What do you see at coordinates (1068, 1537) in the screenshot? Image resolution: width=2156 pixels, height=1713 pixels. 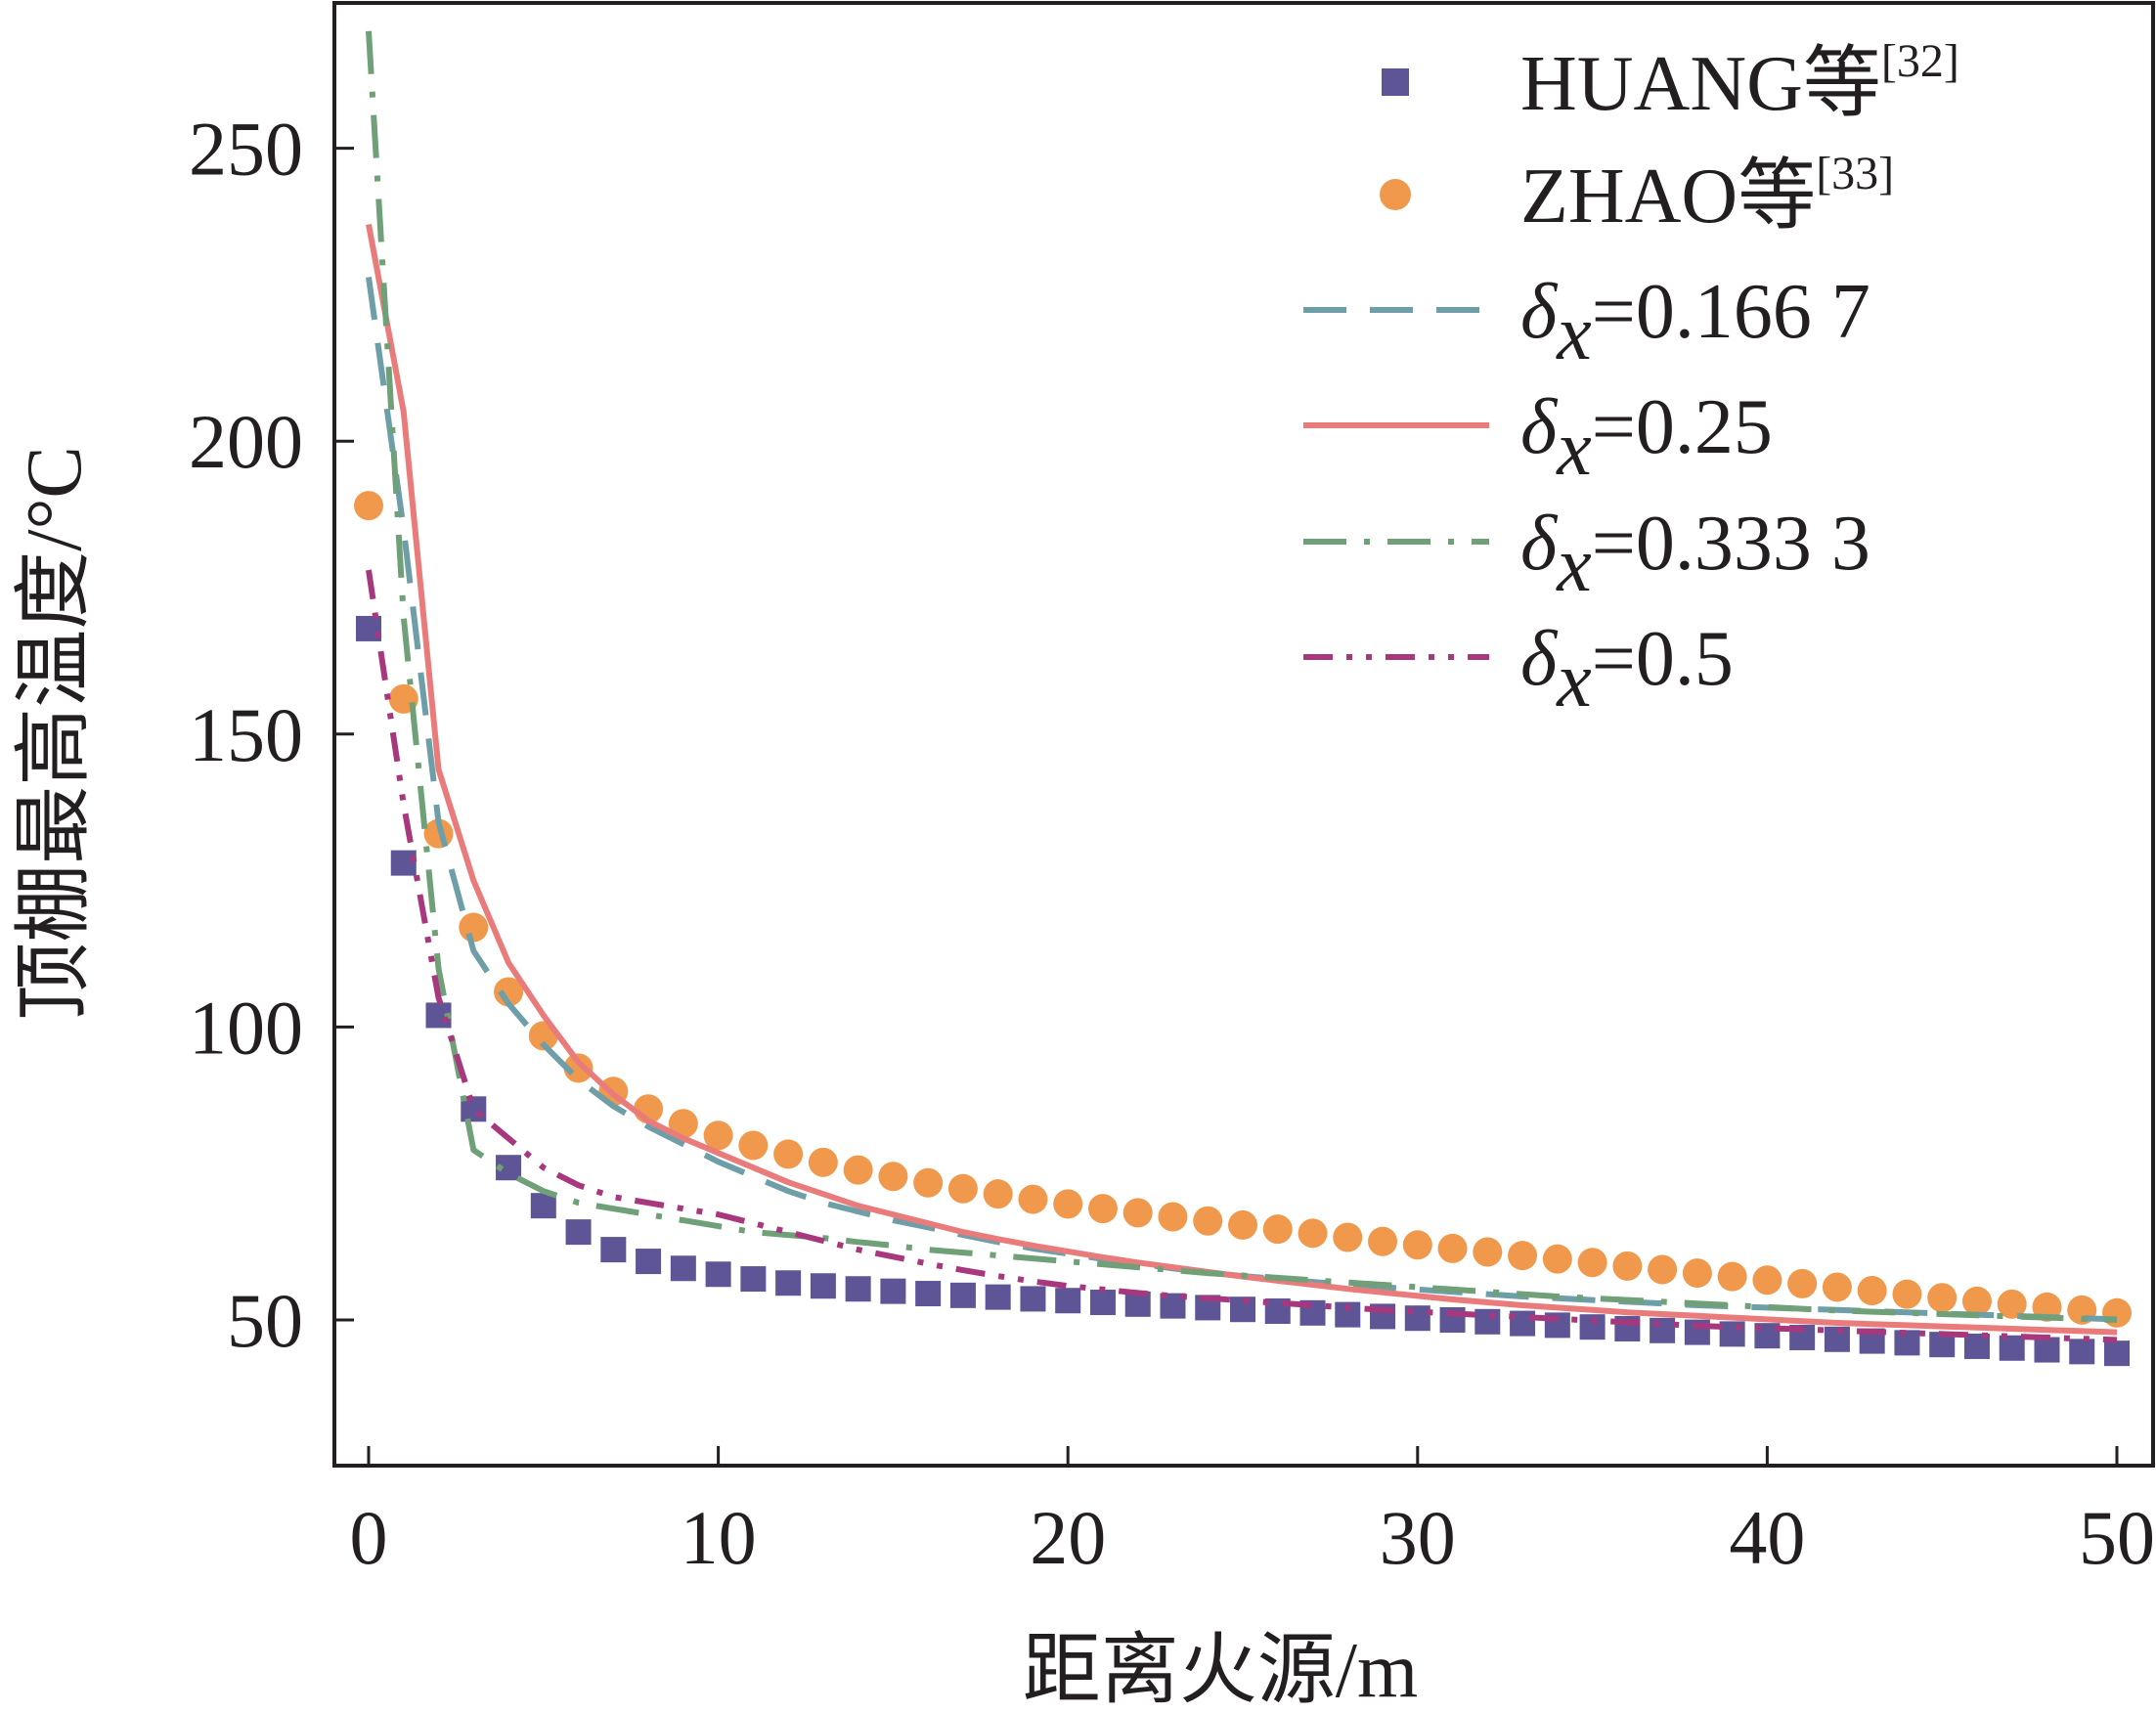 I see `x-tick-label: 20` at bounding box center [1068, 1537].